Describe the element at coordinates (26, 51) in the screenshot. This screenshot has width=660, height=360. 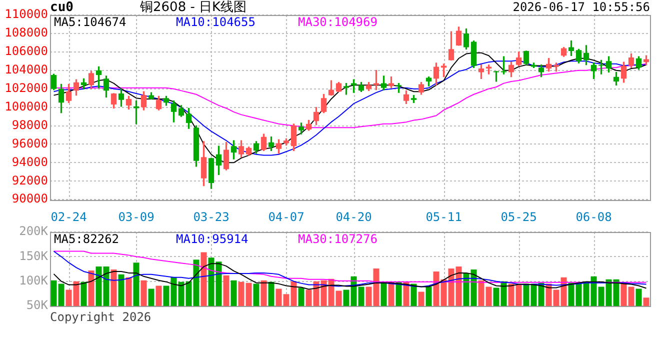
I see `y-tick-label: 106000` at that location.